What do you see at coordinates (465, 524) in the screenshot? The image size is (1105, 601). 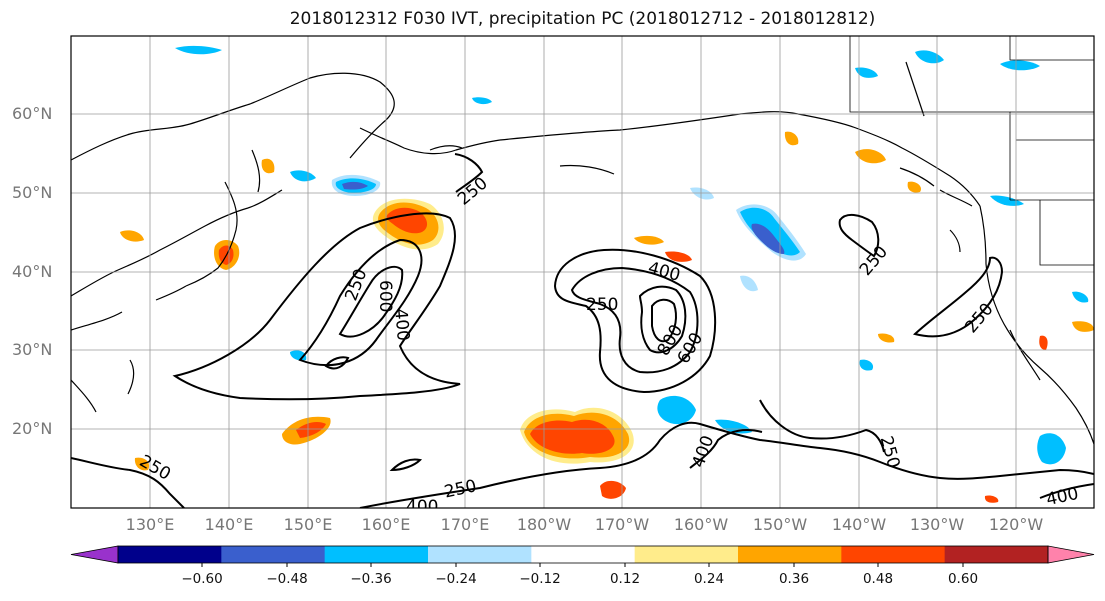 I see `lon-label-170e: 170°E` at bounding box center [465, 524].